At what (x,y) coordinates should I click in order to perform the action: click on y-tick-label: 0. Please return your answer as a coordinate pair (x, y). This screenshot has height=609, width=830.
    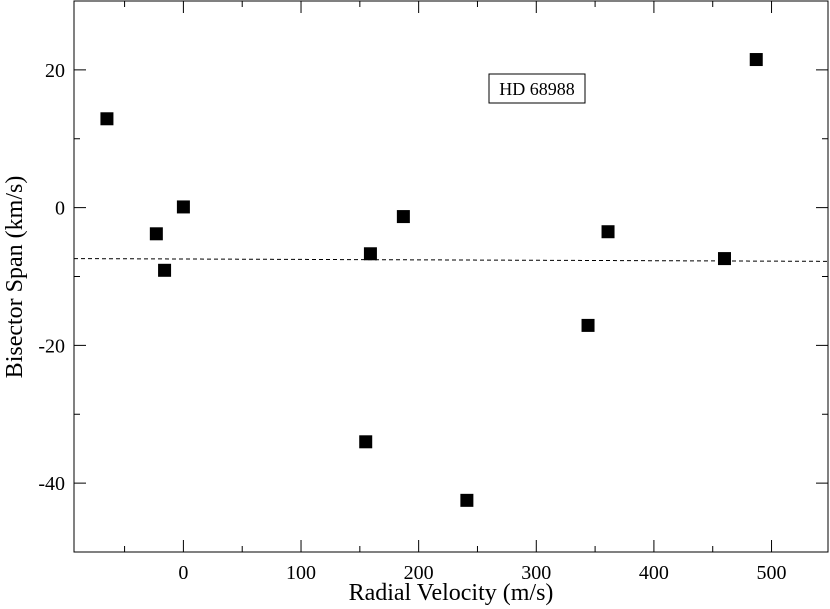
    Looking at the image, I should click on (60, 209).